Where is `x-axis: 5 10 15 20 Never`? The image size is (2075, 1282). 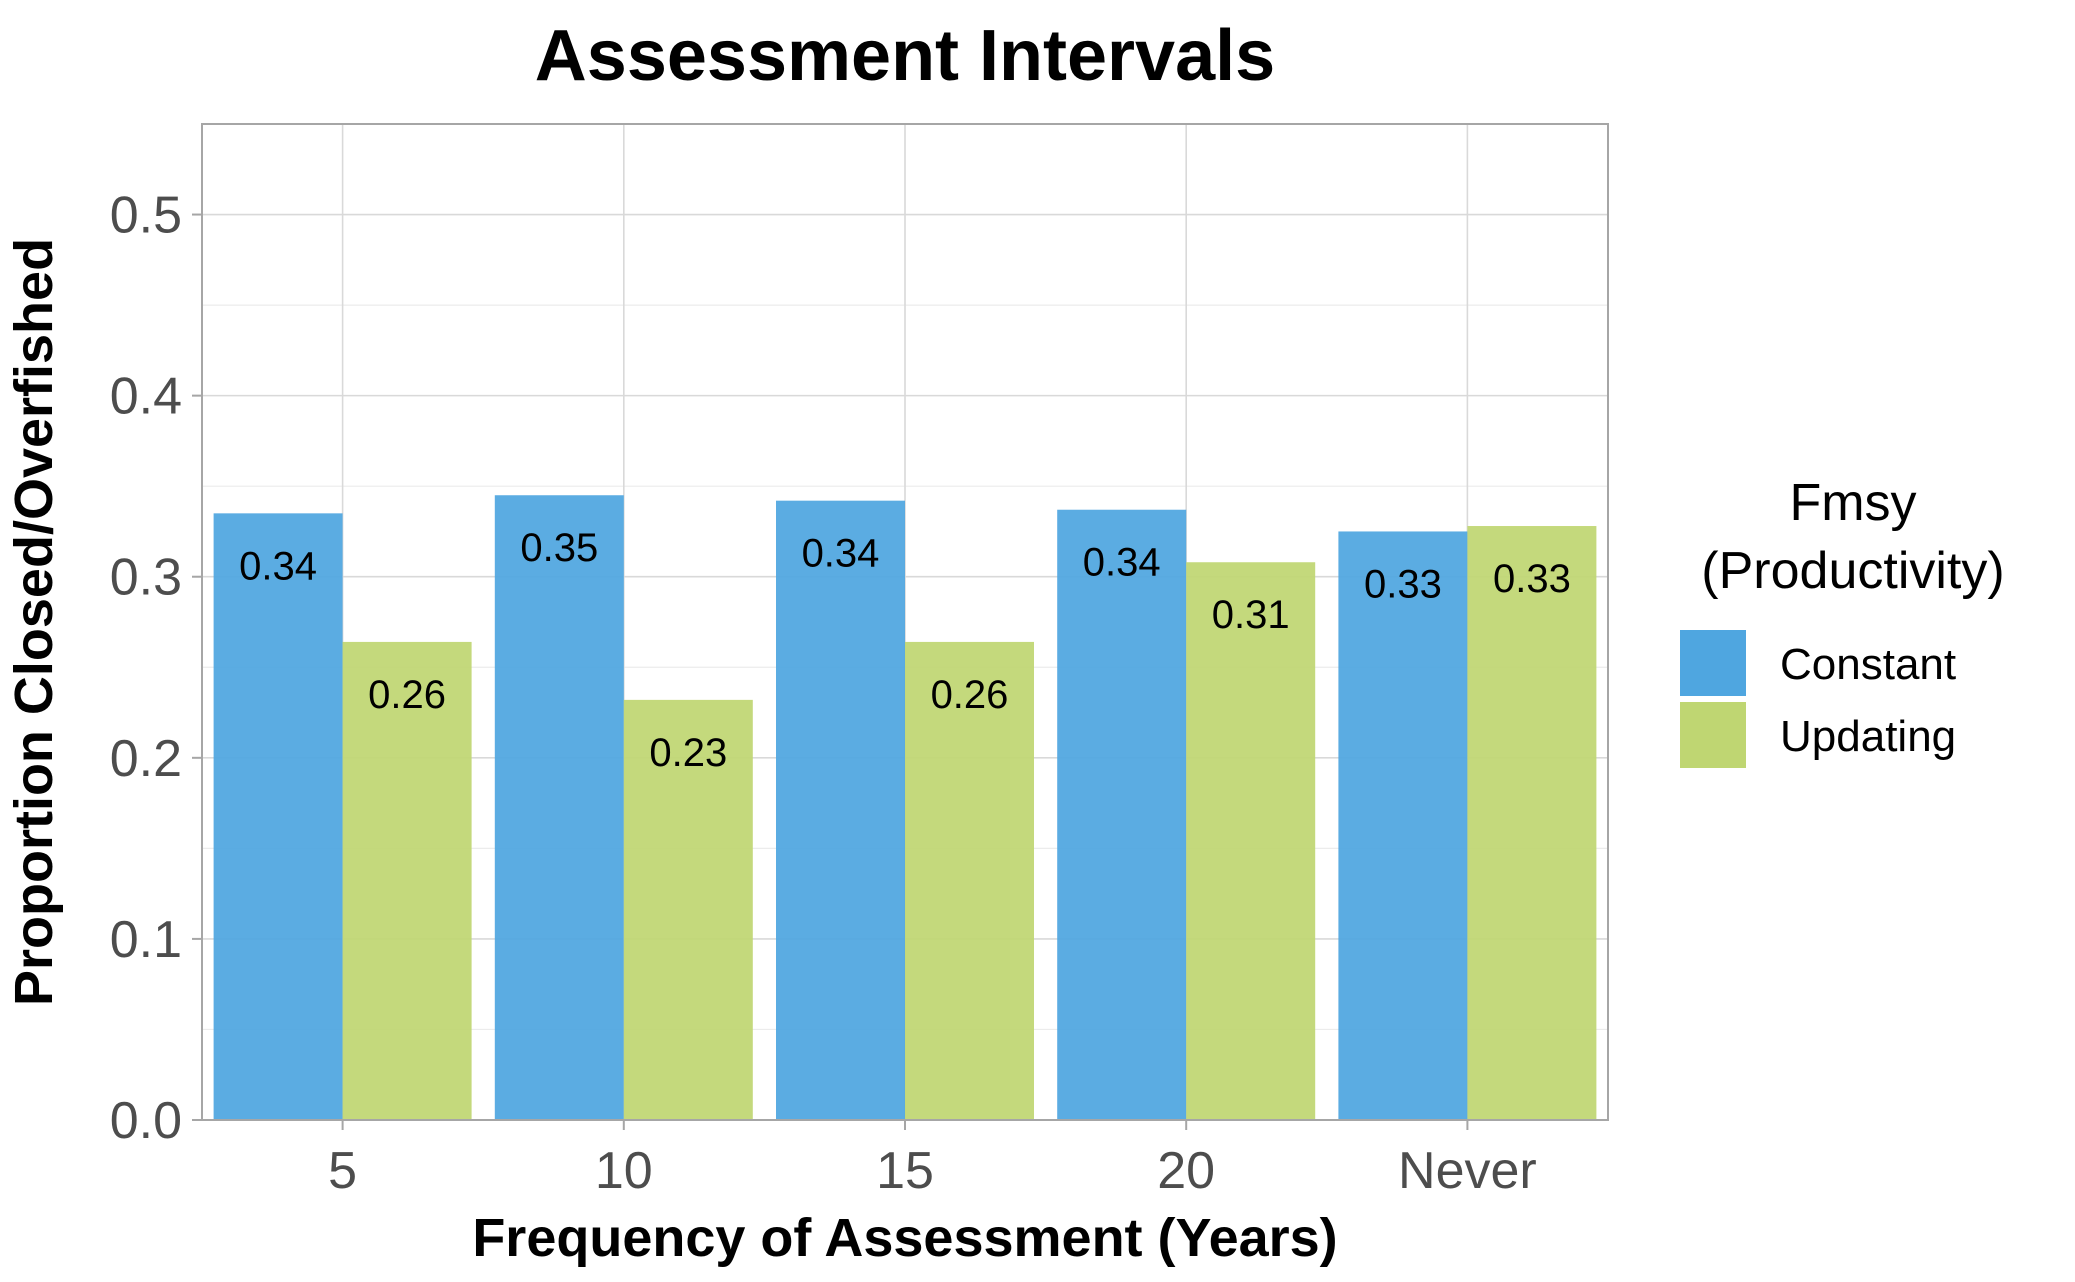 x-axis: 5 10 15 20 Never is located at coordinates (932, 1160).